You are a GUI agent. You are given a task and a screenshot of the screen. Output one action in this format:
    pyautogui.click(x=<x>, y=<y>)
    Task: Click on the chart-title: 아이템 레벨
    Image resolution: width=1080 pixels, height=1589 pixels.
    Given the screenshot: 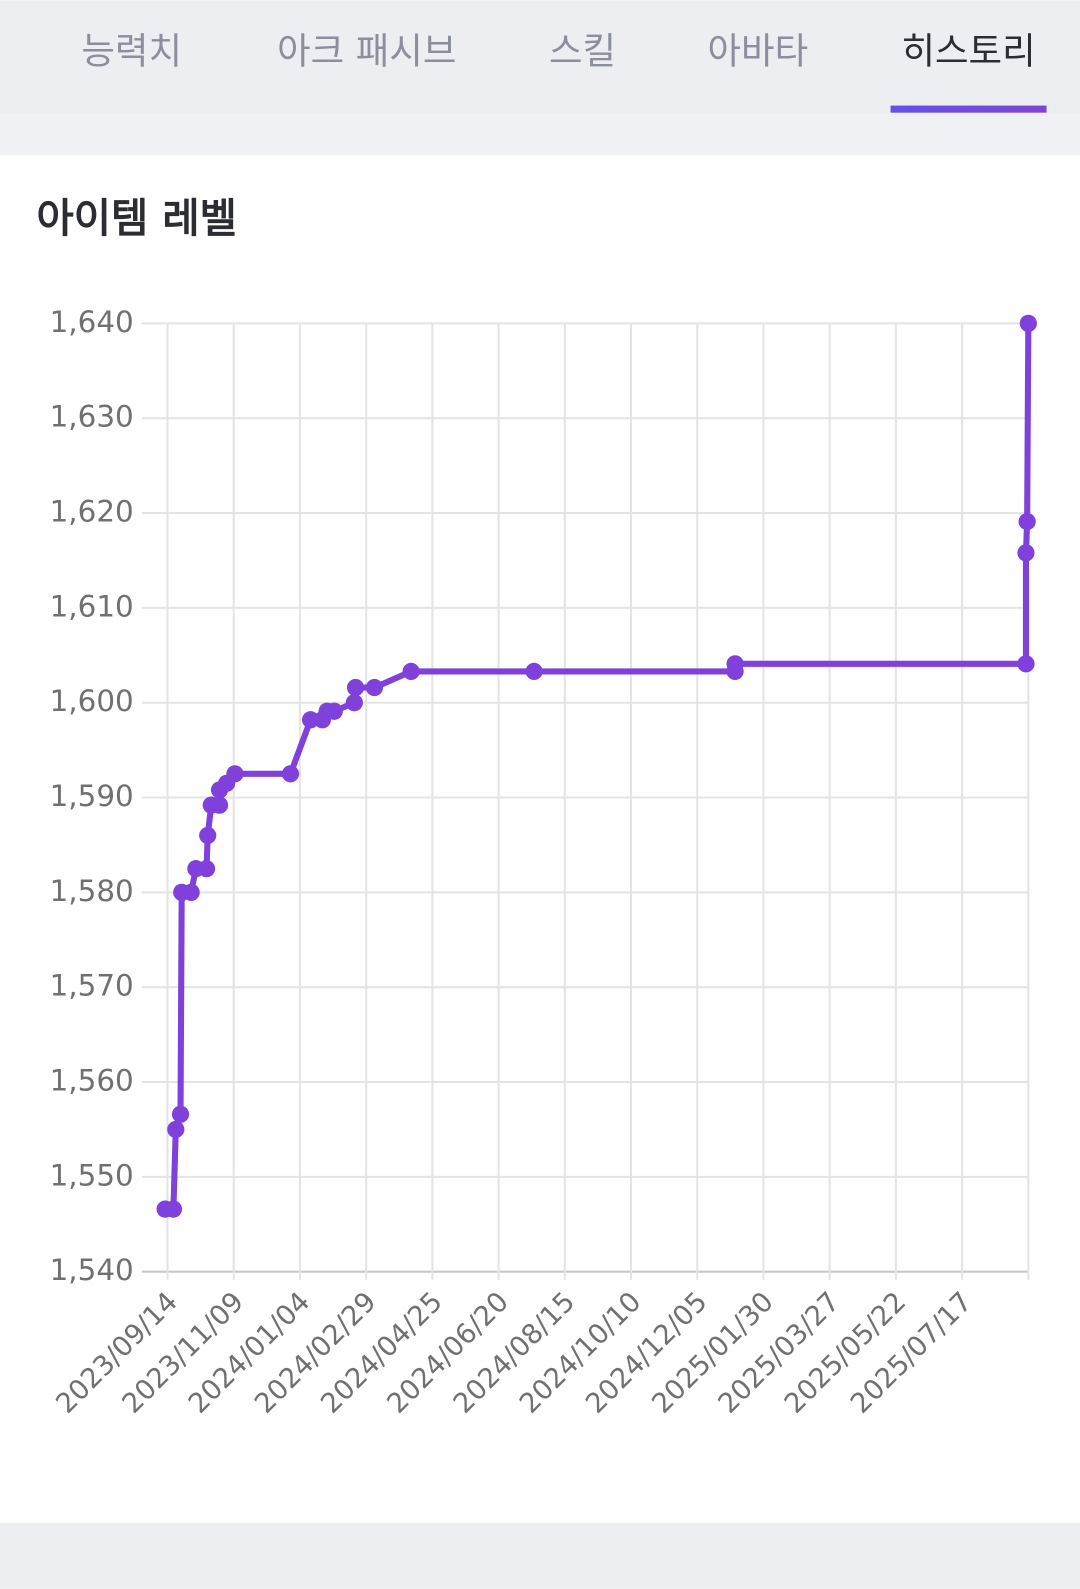 What is the action you would take?
    pyautogui.click(x=136, y=218)
    